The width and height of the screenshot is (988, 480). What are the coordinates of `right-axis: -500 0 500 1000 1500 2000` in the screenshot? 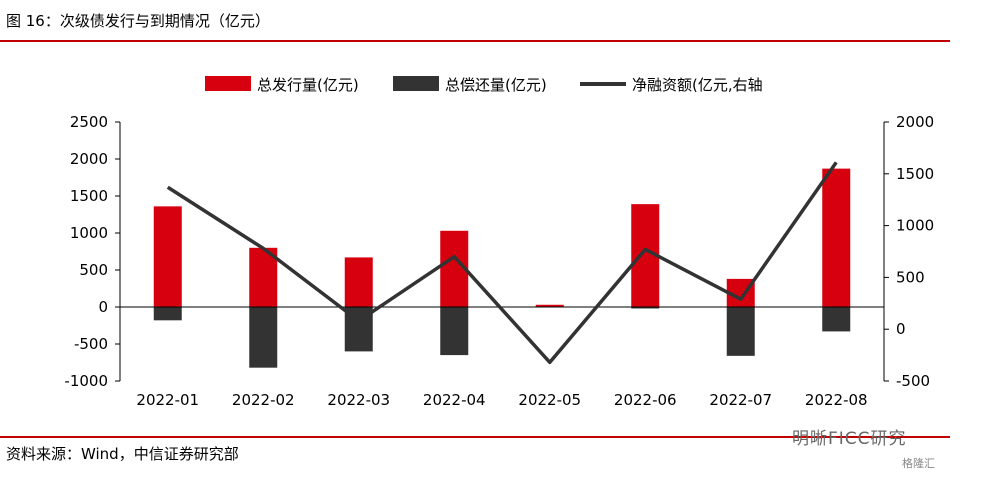 It's located at (908, 251).